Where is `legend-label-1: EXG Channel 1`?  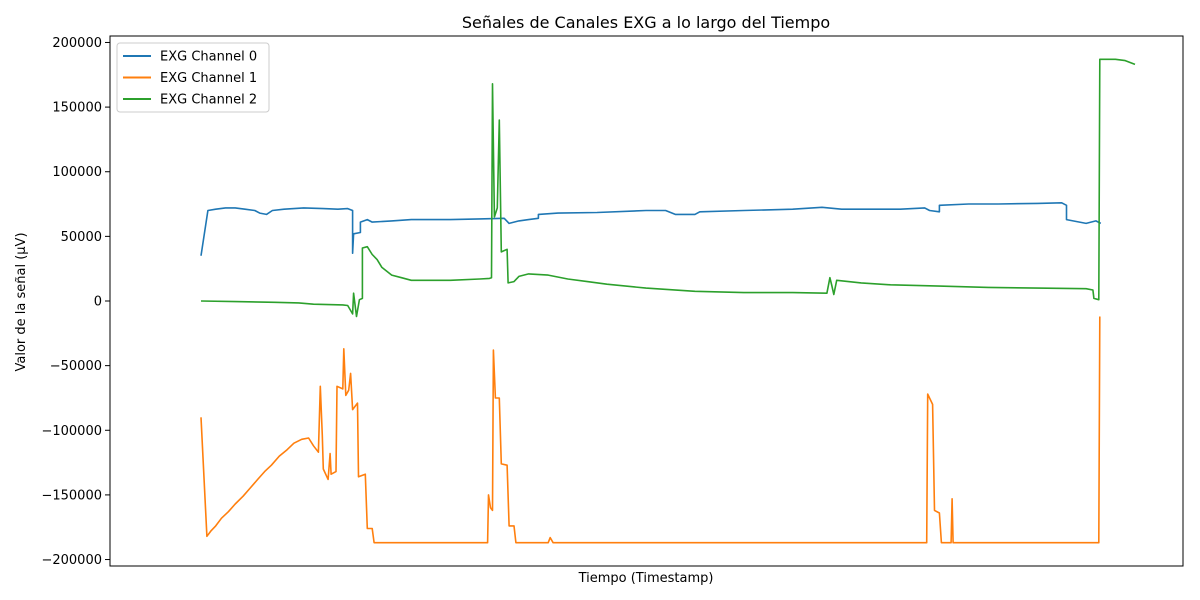 legend-label-1: EXG Channel 1 is located at coordinates (208, 78).